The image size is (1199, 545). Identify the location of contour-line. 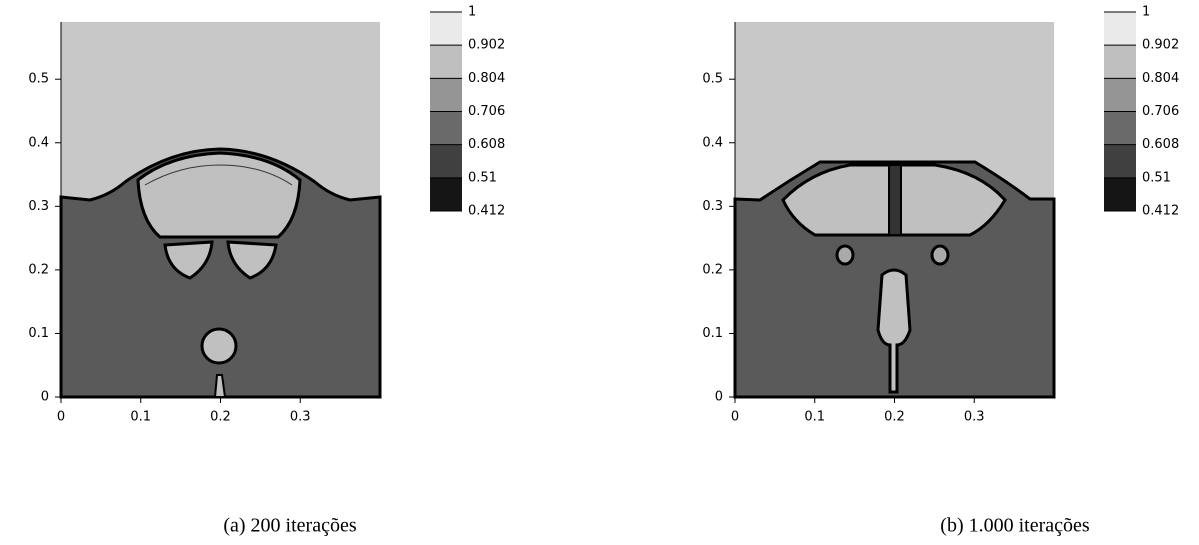
(218, 175).